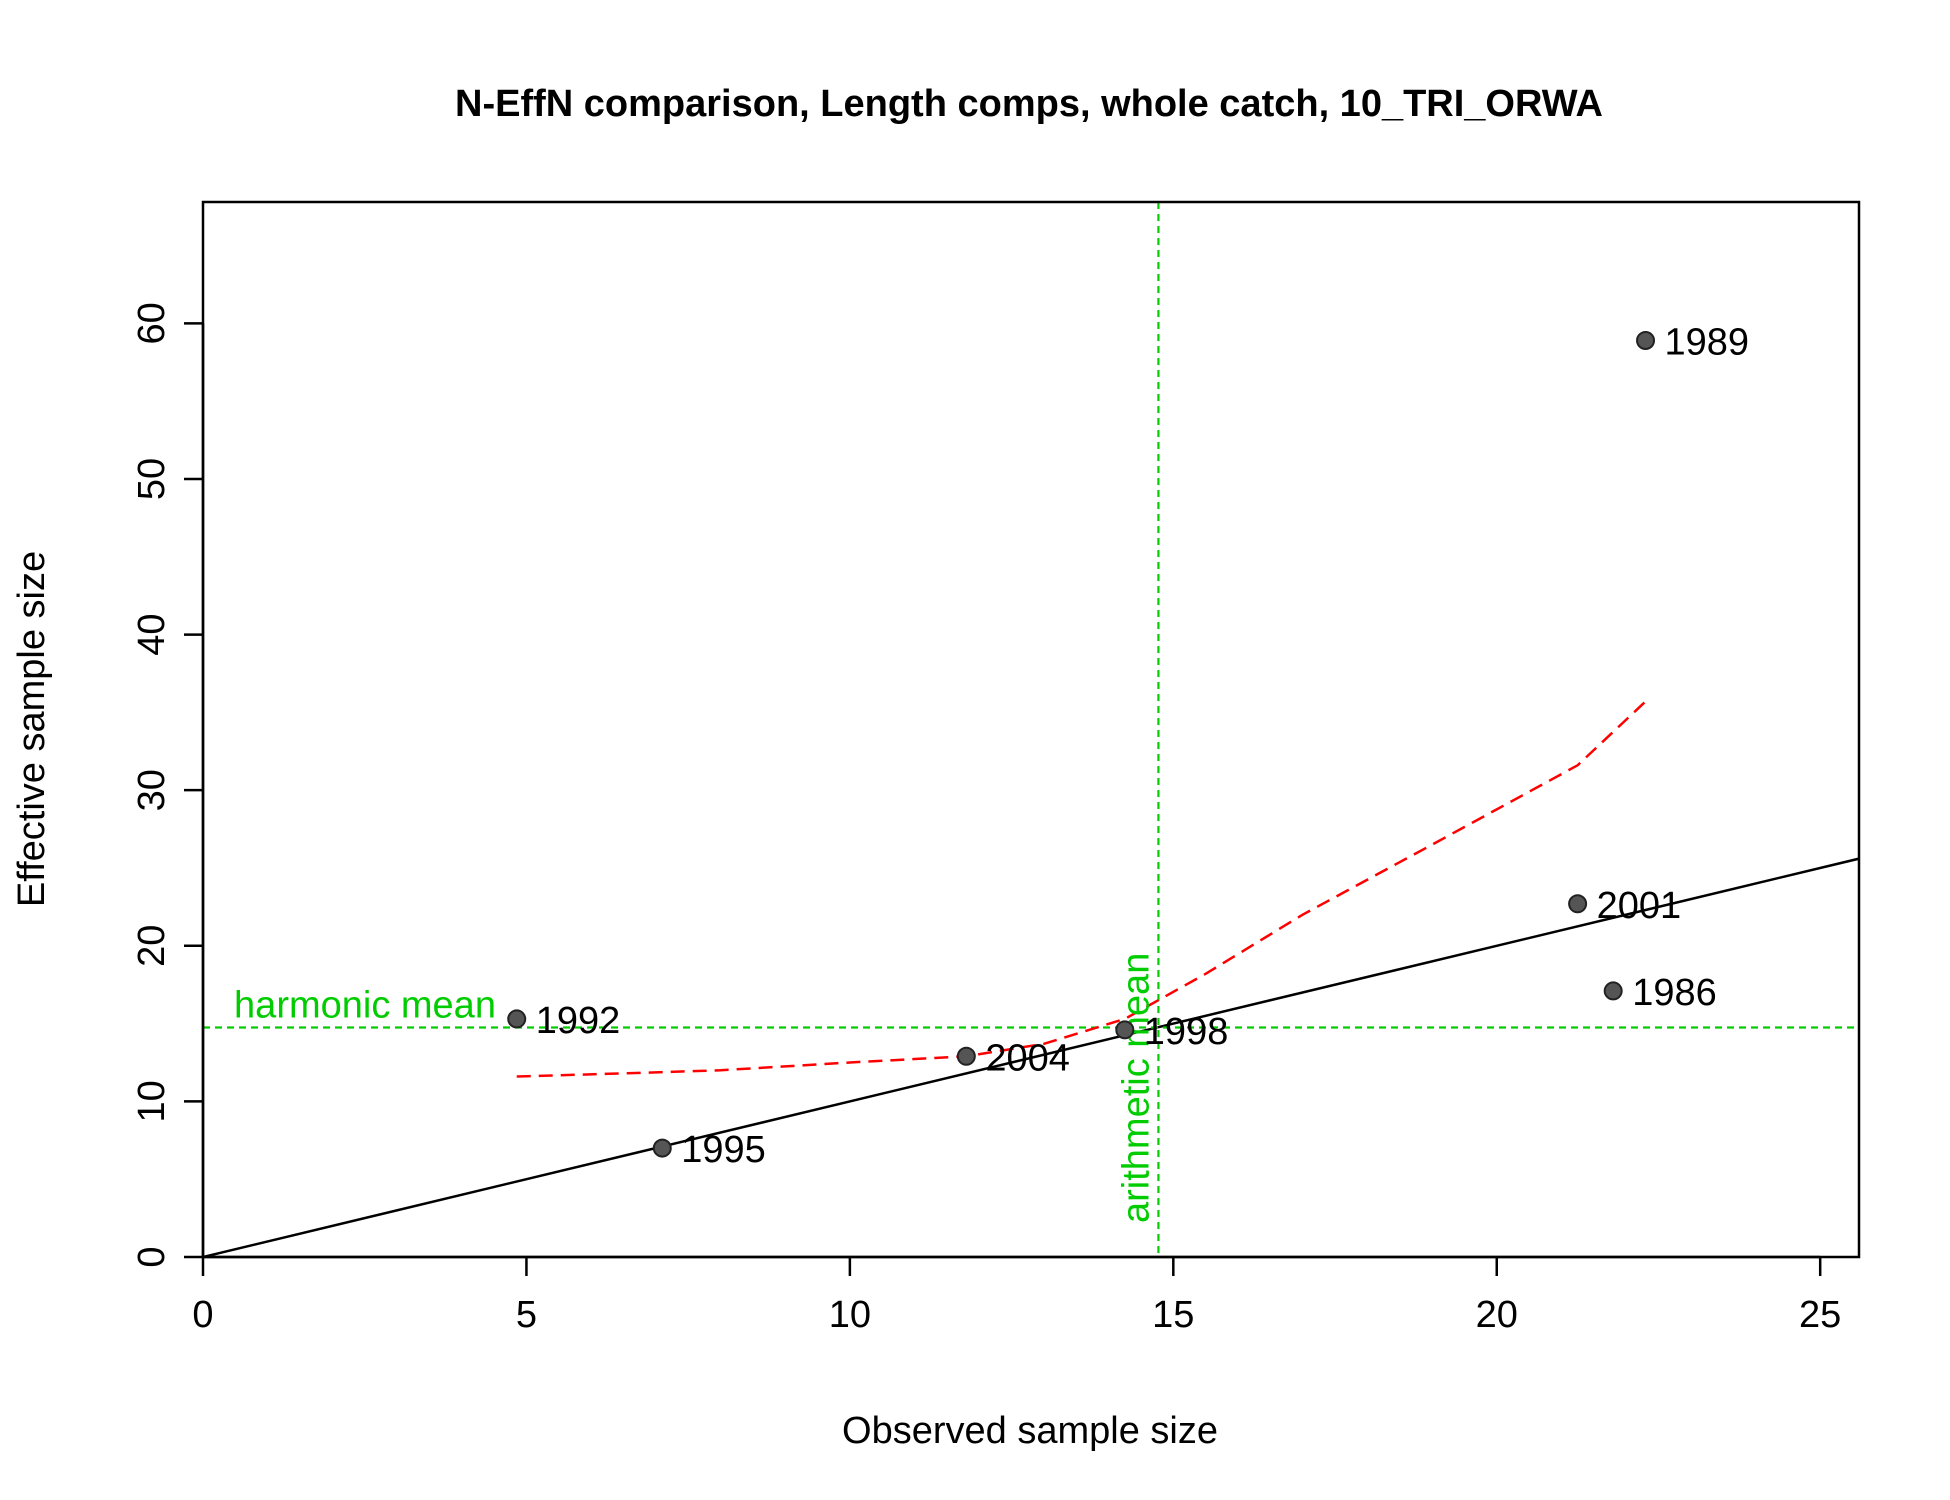  What do you see at coordinates (1016, 1295) in the screenshot?
I see `x-axis: 0 5 10 15 20 25` at bounding box center [1016, 1295].